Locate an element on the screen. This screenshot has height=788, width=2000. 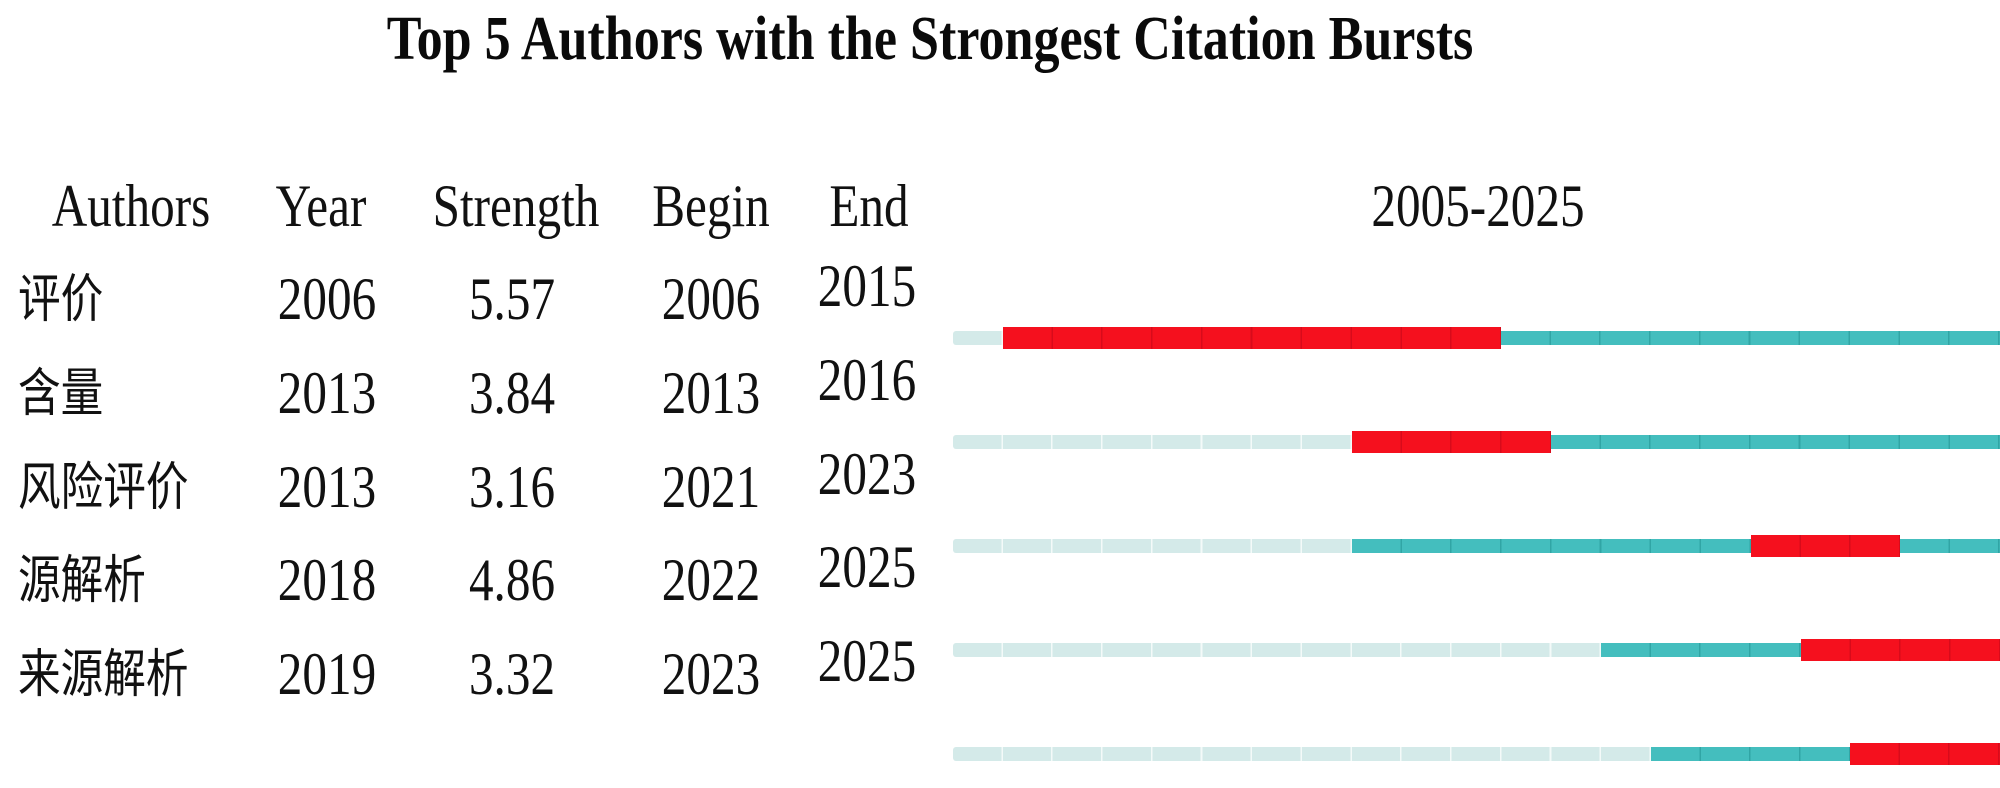
end-cell: 2023 is located at coordinates (867, 473).